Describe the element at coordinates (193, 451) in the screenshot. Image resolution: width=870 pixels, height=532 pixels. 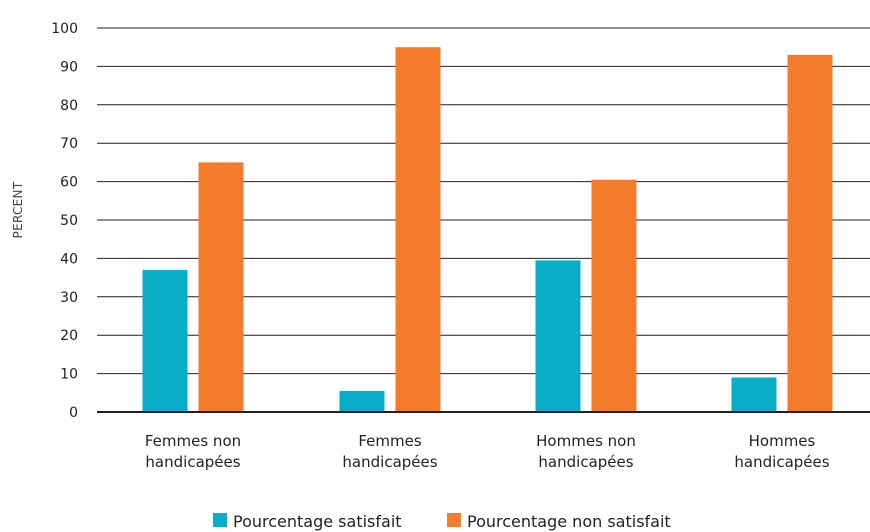
I see `x-category-label: Femmes non handicapées` at that location.